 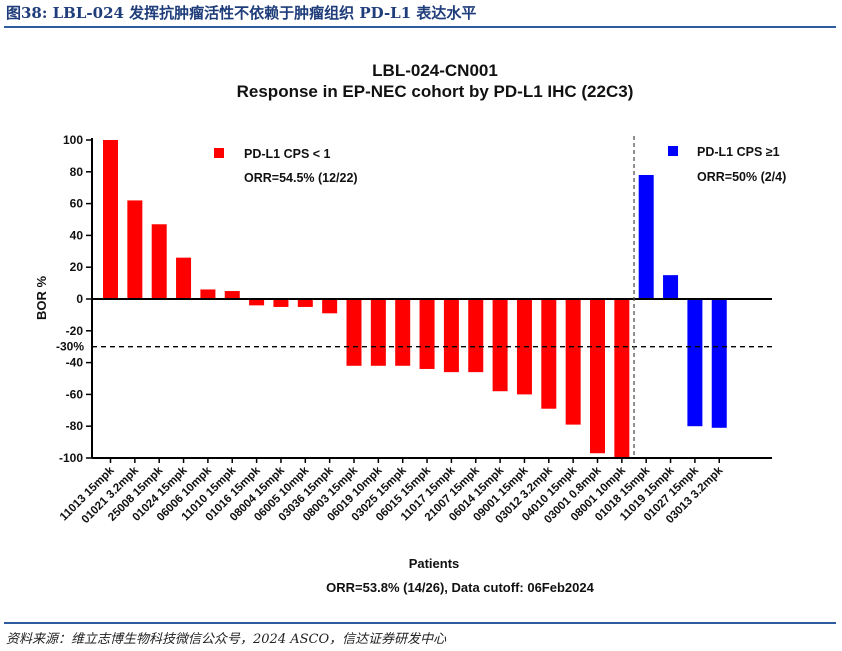 I want to click on y-tick-label: 40, so click(x=77, y=235).